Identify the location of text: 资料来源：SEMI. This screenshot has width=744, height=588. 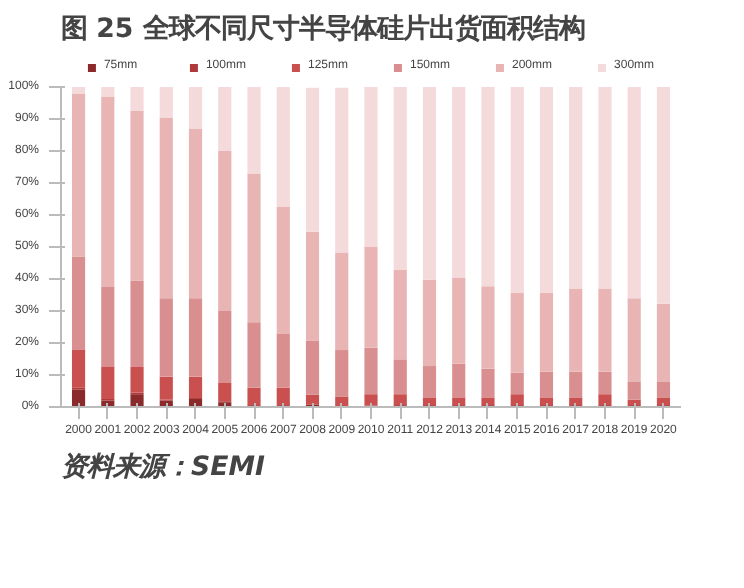
(163, 467).